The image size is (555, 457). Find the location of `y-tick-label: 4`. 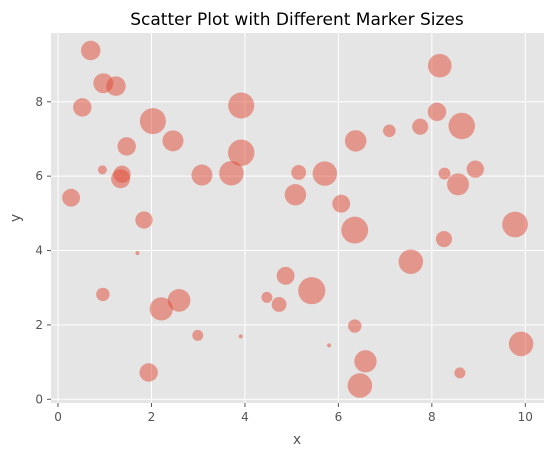

y-tick-label: 4 is located at coordinates (39, 251).